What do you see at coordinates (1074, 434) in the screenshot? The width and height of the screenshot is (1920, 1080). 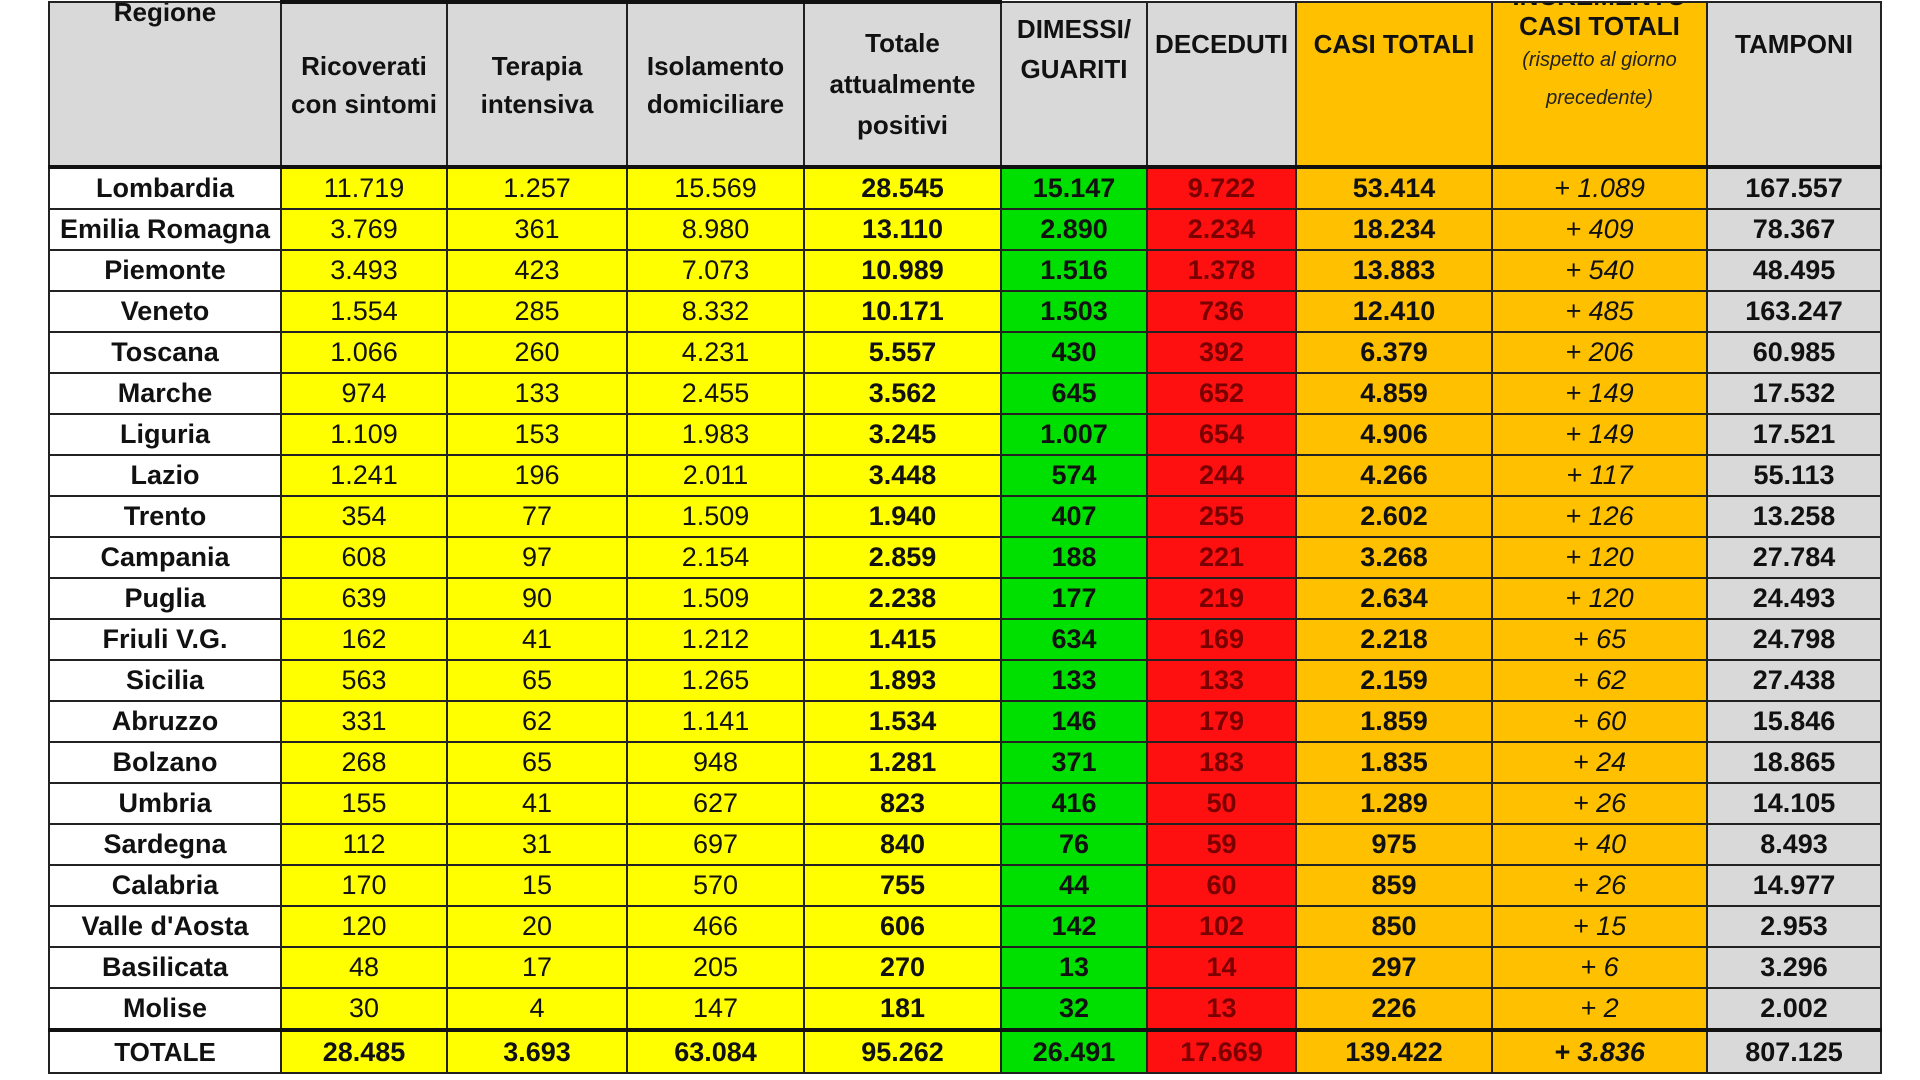 I see `cell-dimessi: 1.007` at bounding box center [1074, 434].